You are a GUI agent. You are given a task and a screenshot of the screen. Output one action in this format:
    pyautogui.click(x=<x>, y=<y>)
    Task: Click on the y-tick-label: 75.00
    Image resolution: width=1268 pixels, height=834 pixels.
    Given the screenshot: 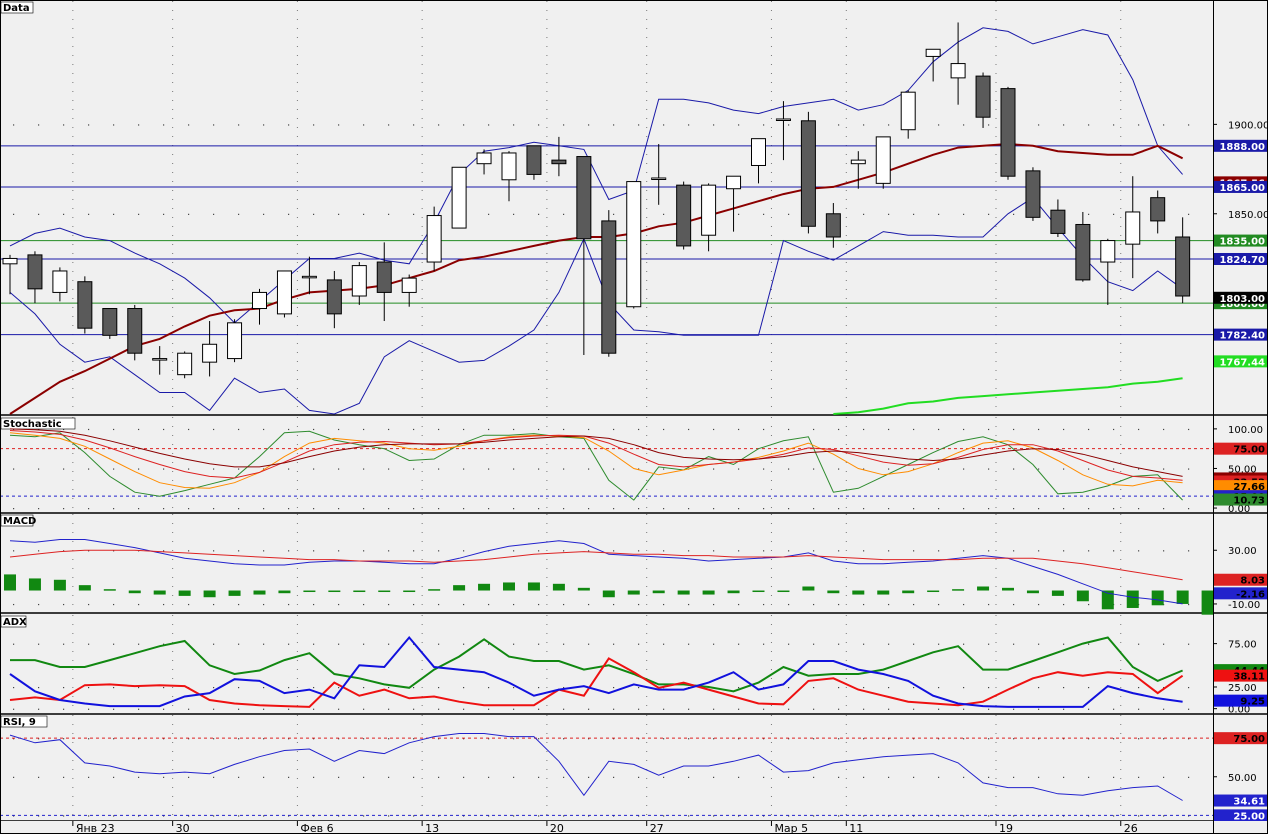 What is the action you would take?
    pyautogui.click(x=1242, y=645)
    